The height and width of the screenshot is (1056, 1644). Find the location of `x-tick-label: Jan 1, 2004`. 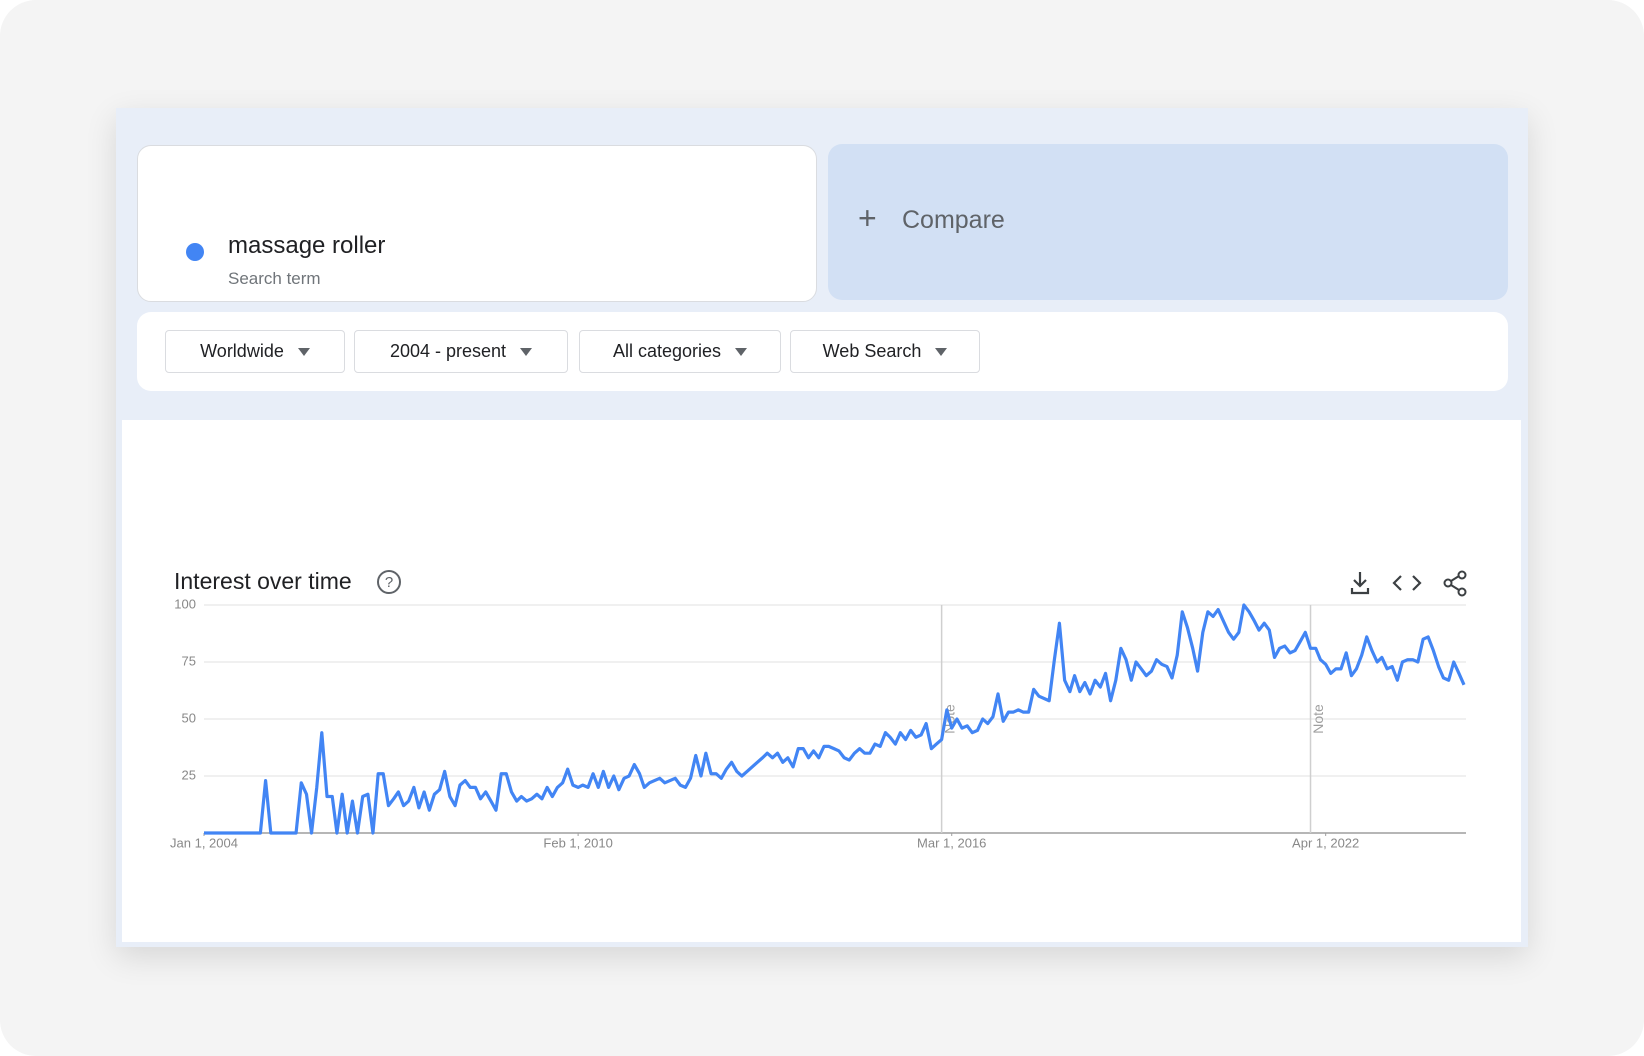

x-tick-label: Jan 1, 2004 is located at coordinates (204, 842).